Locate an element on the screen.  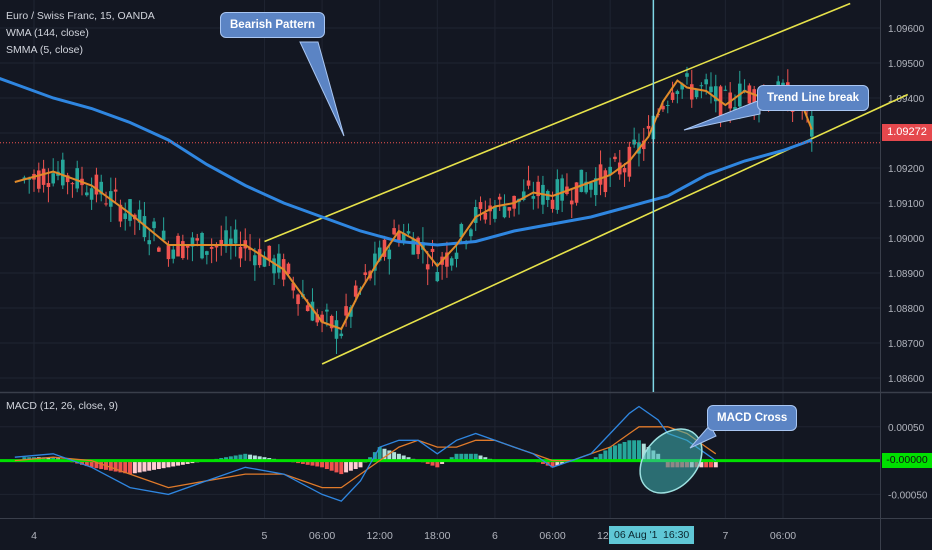
bearish-callout-pointer is located at coordinates (322, 89).